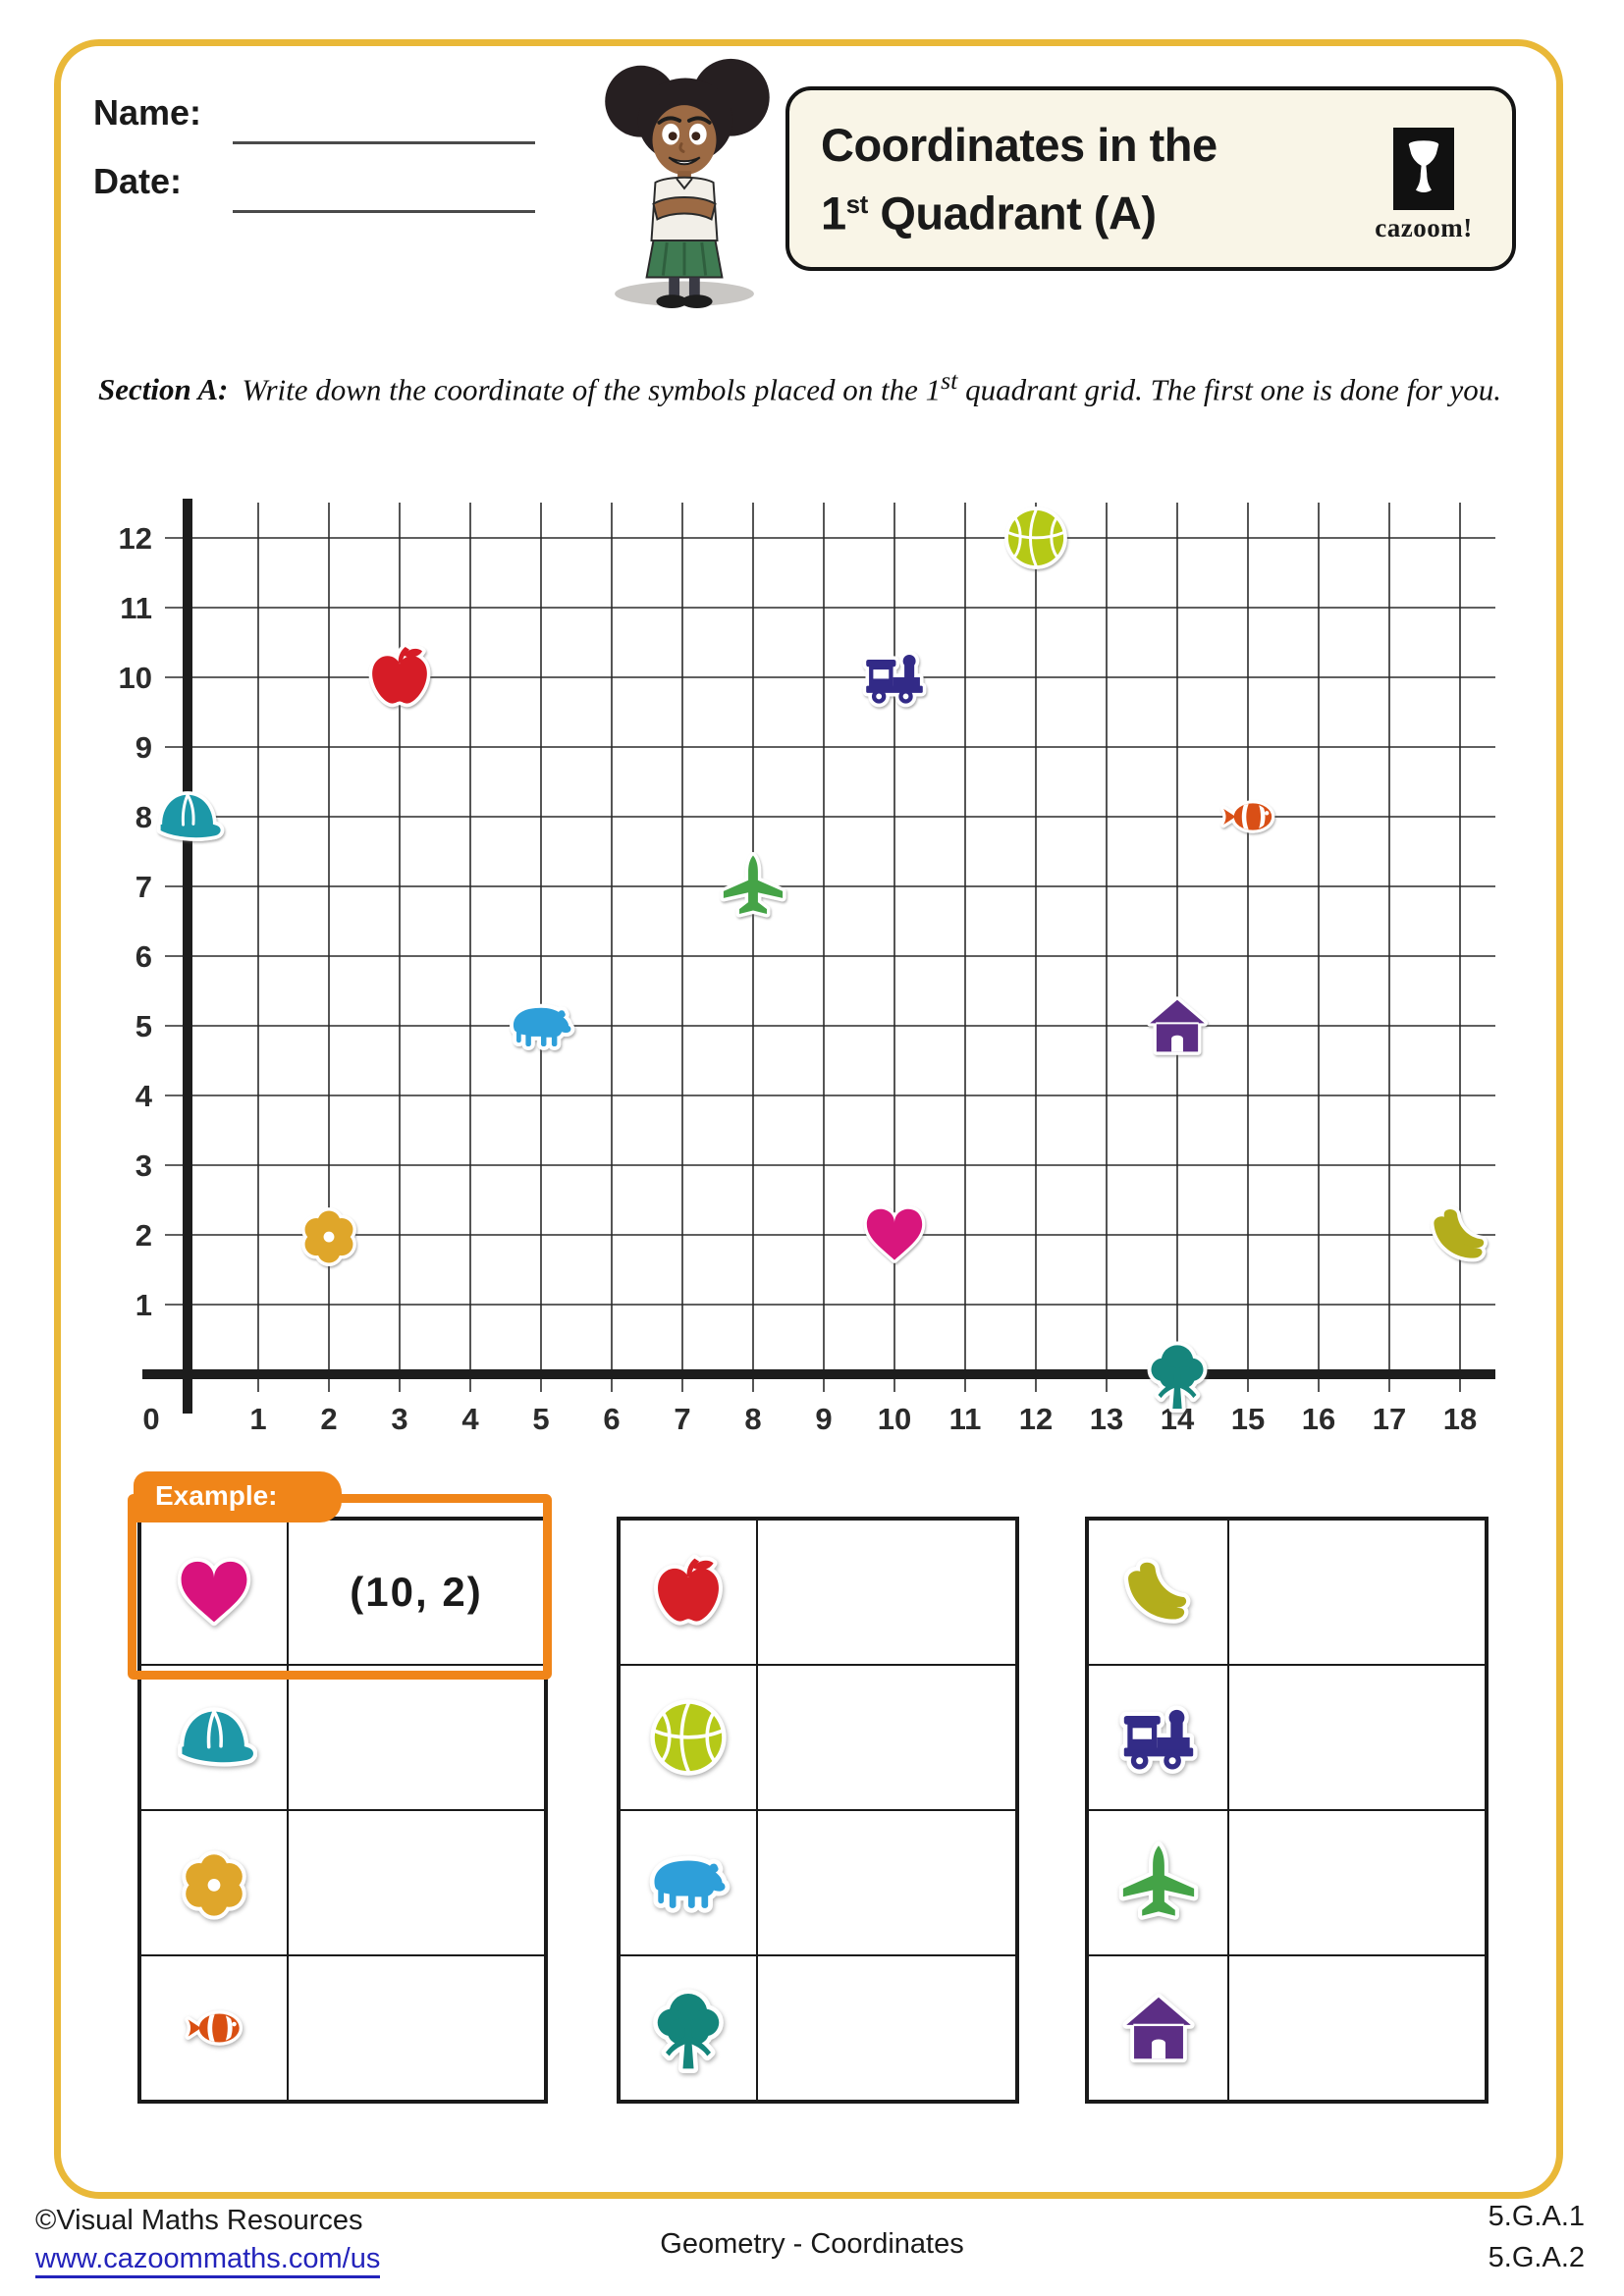 The height and width of the screenshot is (2296, 1624). I want to click on fish-symbol-cell, so click(214, 2028).